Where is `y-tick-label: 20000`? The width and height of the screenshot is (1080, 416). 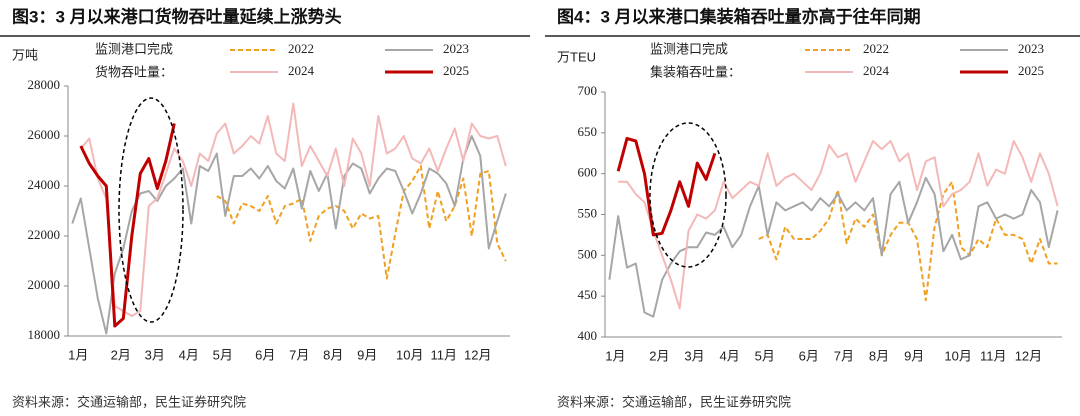
y-tick-label: 20000 is located at coordinates (44, 284).